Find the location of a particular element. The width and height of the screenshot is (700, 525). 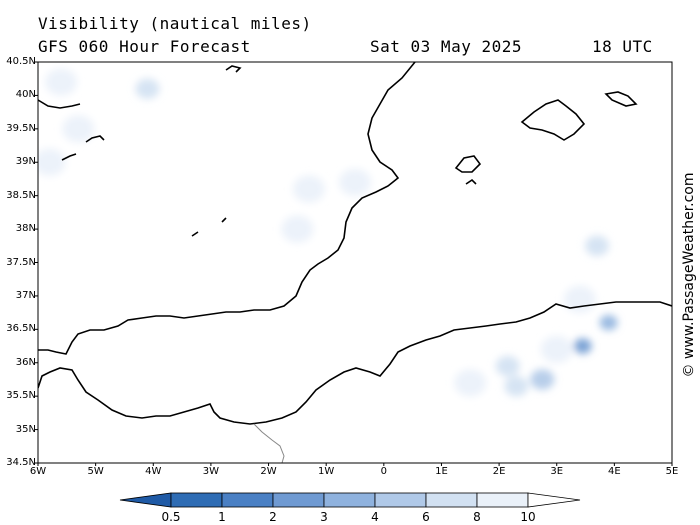

lon-label: 3W is located at coordinates (211, 471).